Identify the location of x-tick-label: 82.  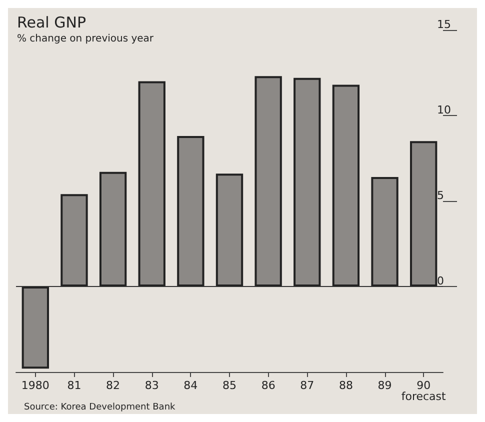
(113, 385).